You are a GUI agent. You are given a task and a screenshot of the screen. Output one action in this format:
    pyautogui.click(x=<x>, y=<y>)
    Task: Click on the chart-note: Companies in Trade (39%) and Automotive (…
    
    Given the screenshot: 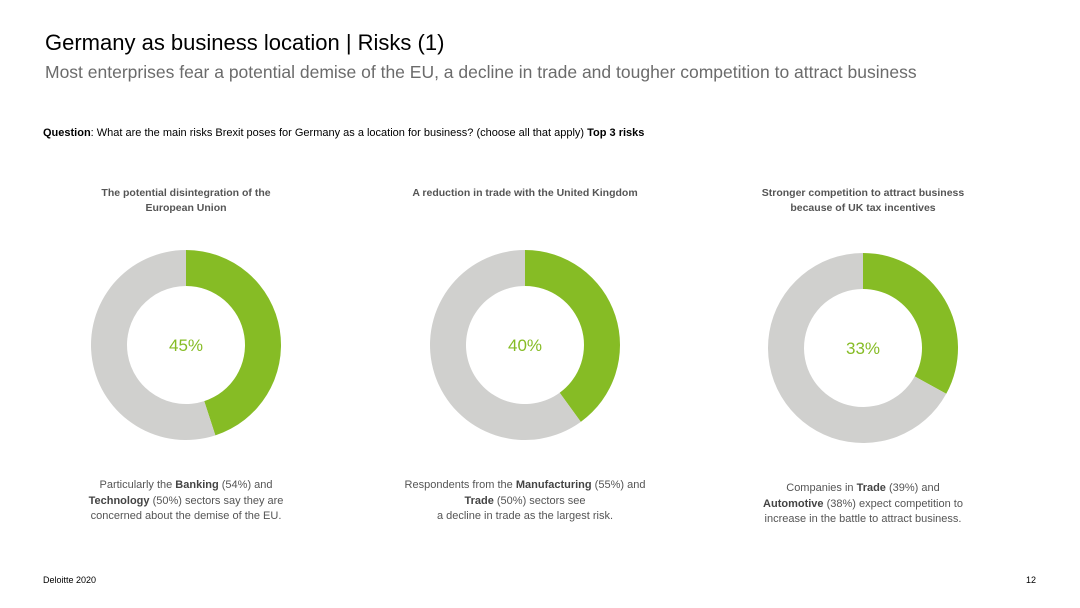 What is the action you would take?
    pyautogui.click(x=863, y=504)
    